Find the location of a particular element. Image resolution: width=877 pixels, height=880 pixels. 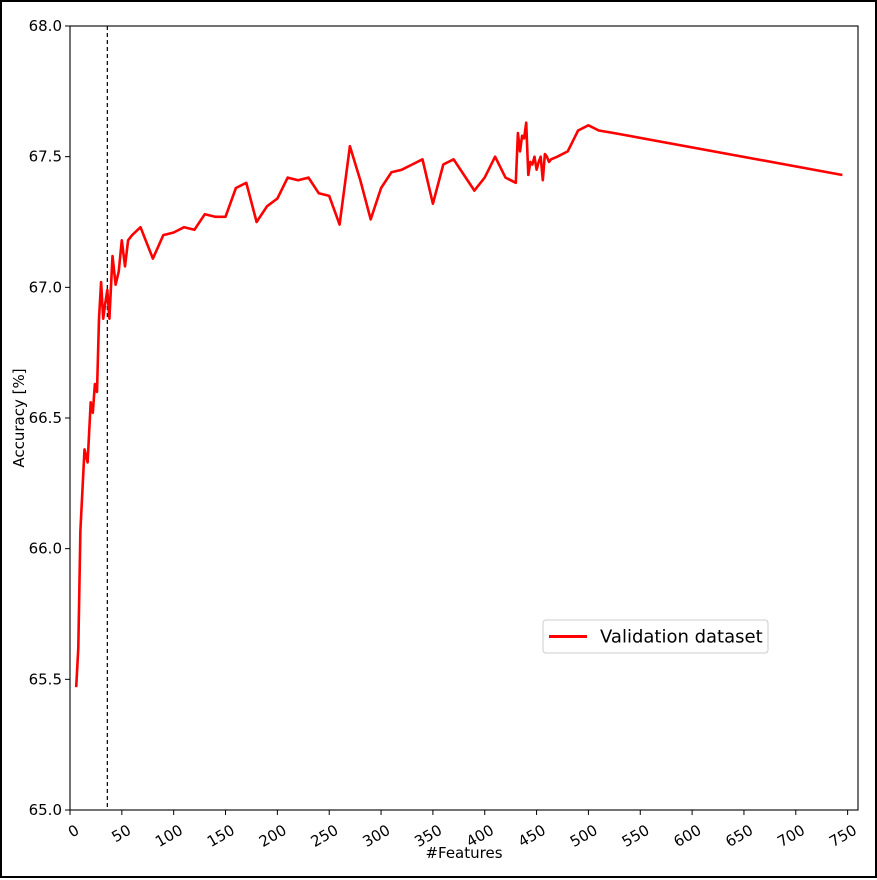

x-tick-label: 100 is located at coordinates (169, 836).